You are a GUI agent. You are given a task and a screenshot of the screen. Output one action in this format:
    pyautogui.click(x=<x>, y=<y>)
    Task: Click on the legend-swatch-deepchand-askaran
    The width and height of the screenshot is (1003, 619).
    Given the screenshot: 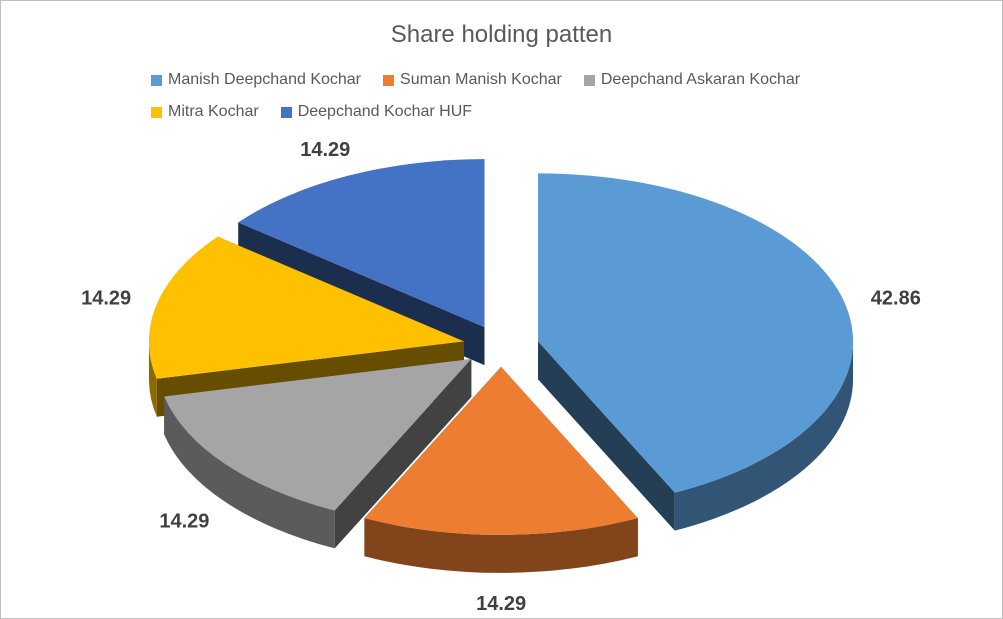 What is the action you would take?
    pyautogui.click(x=589, y=80)
    